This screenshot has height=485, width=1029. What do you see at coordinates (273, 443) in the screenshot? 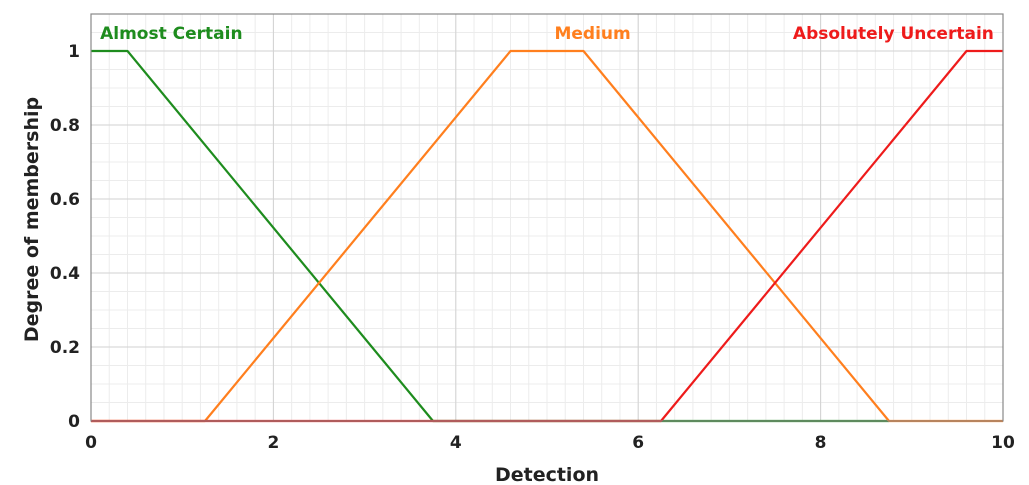
I see `x-tick-label: 2` at bounding box center [273, 443].